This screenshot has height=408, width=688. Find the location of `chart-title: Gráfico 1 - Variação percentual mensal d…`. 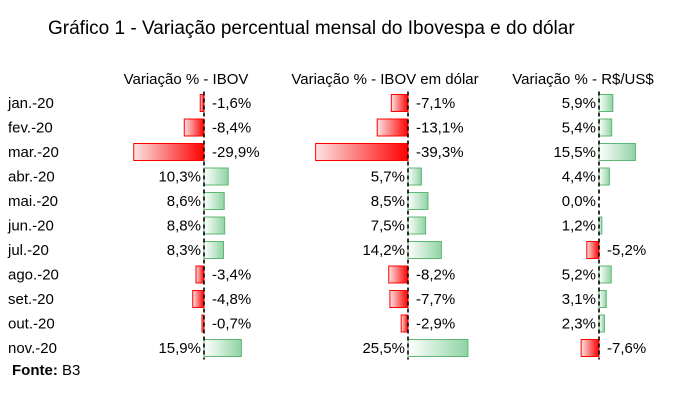

chart-title: Gráfico 1 - Variação percentual mensal d… is located at coordinates (311, 28).